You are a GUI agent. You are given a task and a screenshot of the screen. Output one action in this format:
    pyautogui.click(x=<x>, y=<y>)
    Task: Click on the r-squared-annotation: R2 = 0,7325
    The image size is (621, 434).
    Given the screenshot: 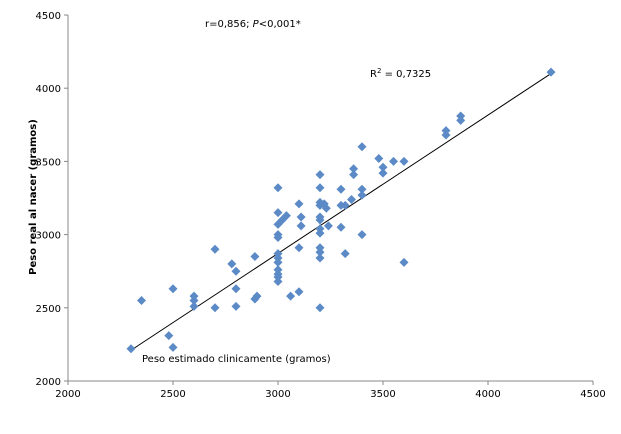 What is the action you would take?
    pyautogui.click(x=400, y=73)
    